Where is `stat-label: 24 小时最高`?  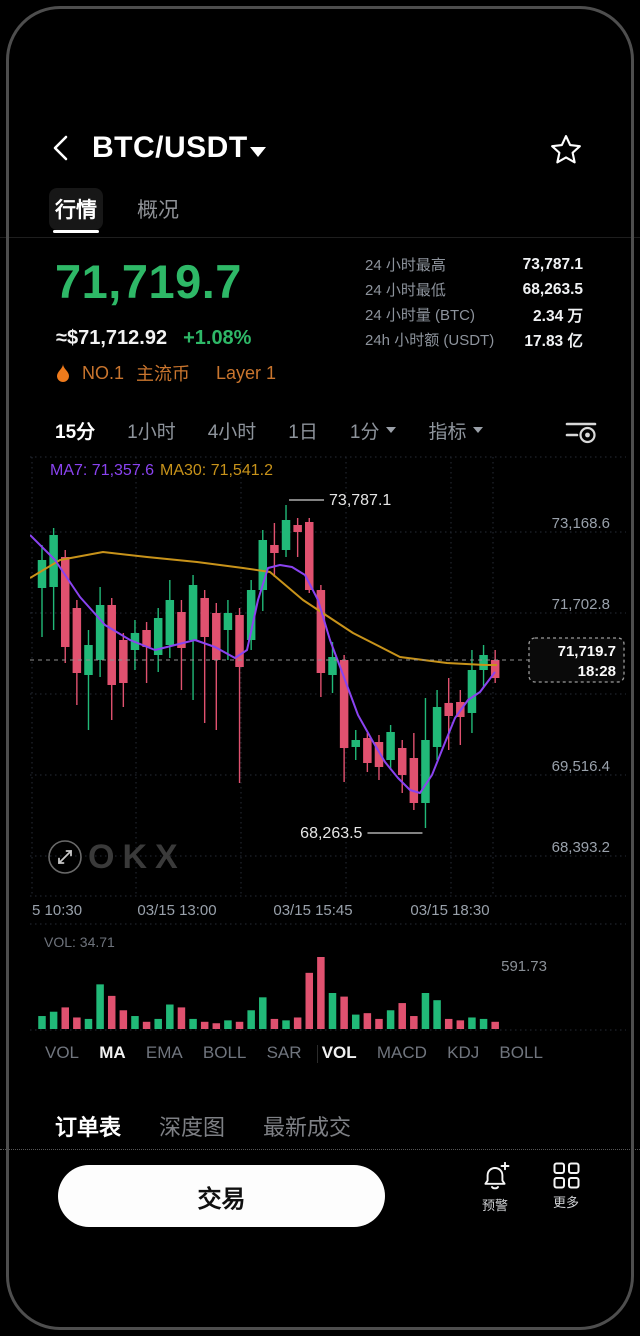 stat-label: 24 小时最高 is located at coordinates (405, 265).